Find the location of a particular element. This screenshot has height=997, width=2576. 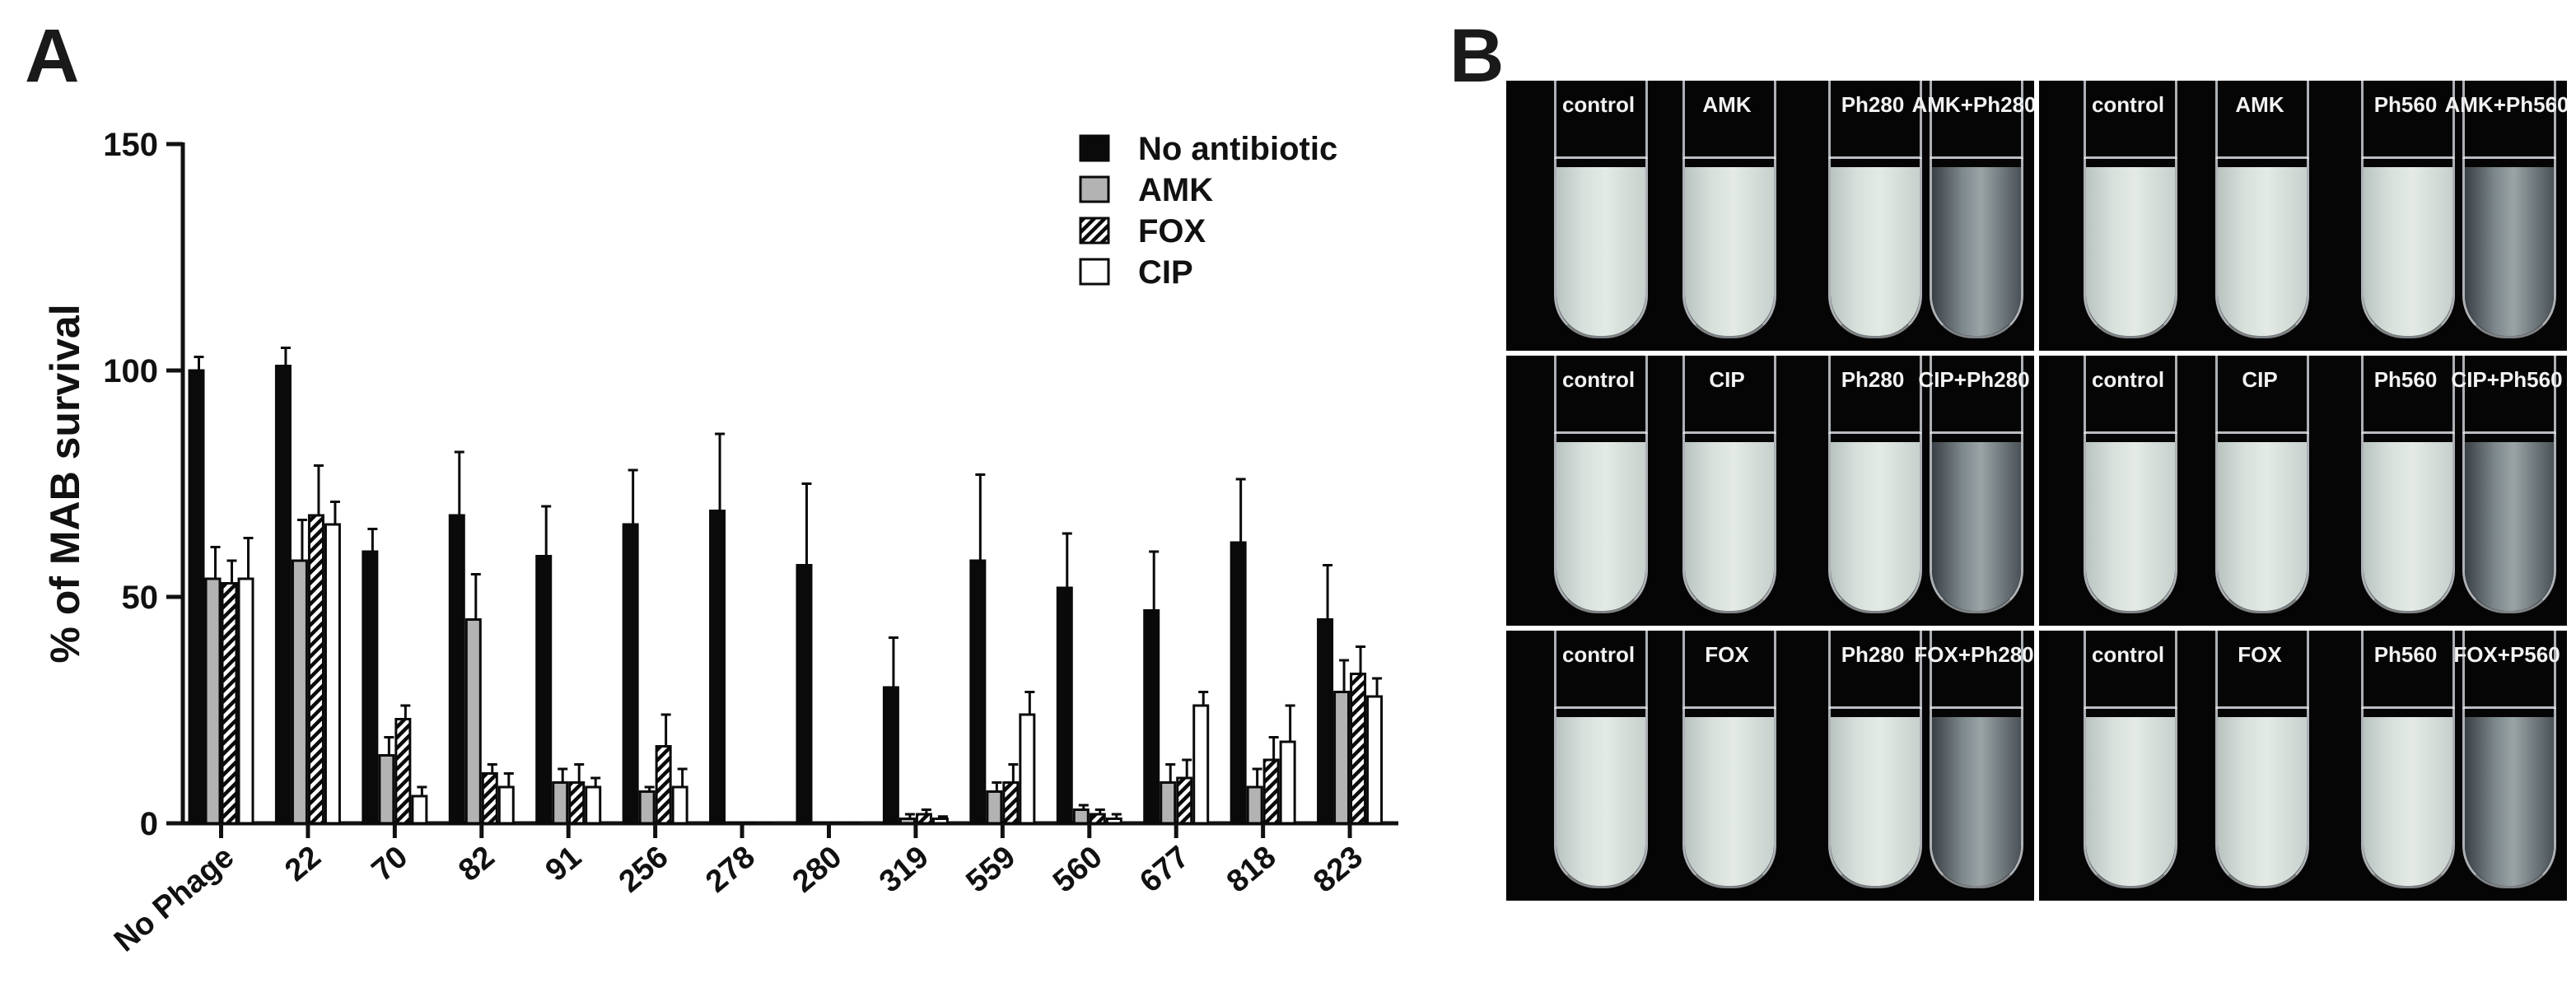

x-tick-label: 560 is located at coordinates (1078, 870).